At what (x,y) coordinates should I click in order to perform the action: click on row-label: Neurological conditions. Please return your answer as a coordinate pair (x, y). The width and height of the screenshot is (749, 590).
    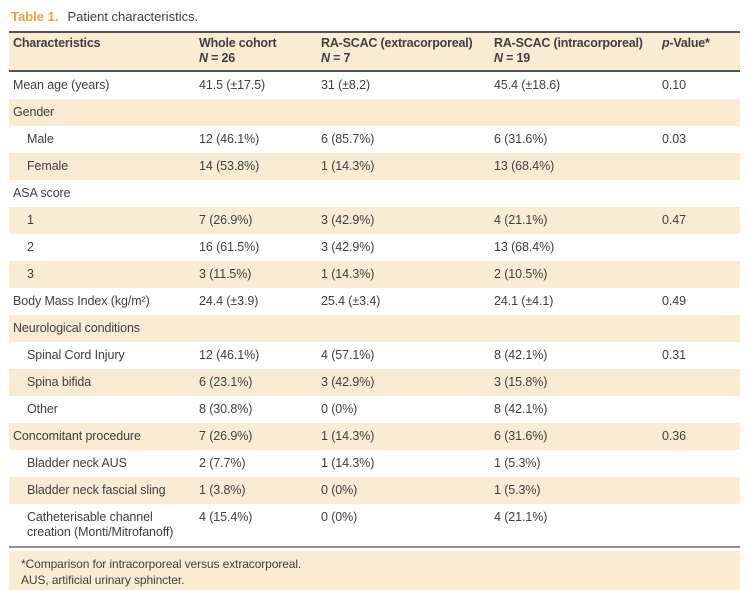
    Looking at the image, I should click on (104, 328).